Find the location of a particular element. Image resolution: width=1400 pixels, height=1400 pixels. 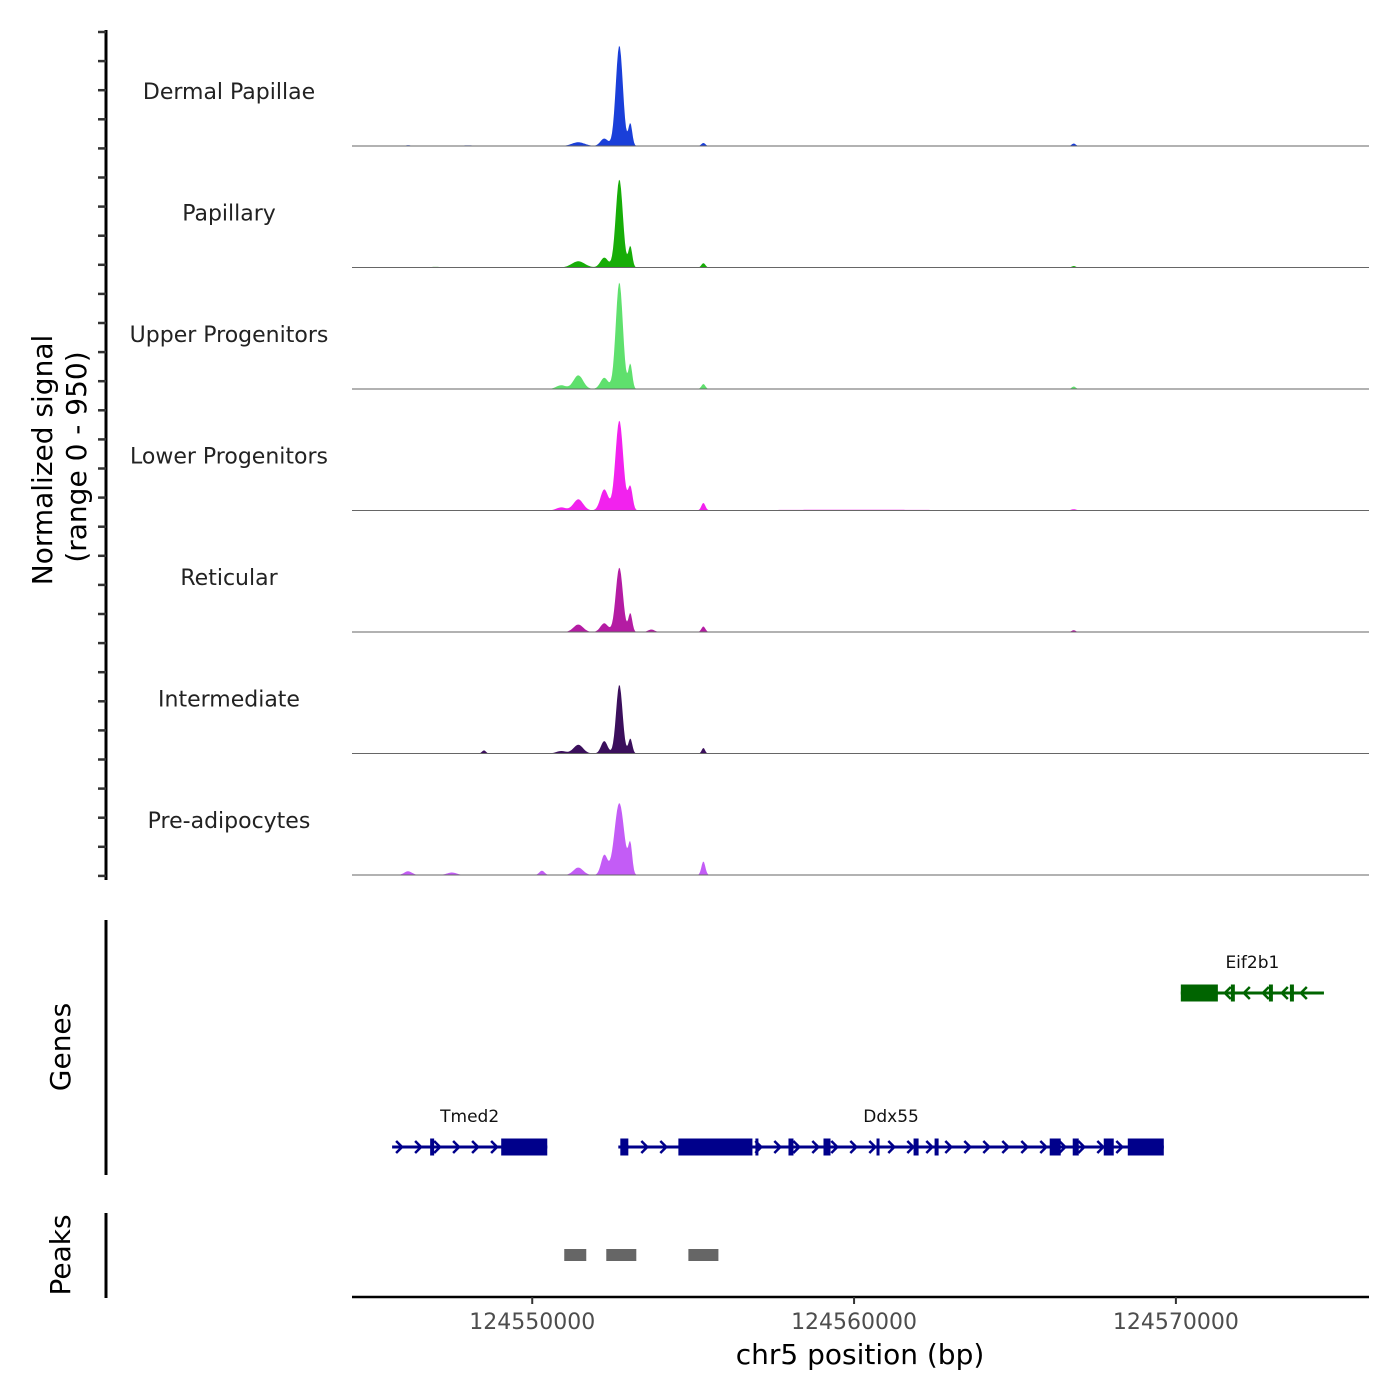

signal-y-axis-subtitle: (range 0 - 950) is located at coordinates (76, 456).